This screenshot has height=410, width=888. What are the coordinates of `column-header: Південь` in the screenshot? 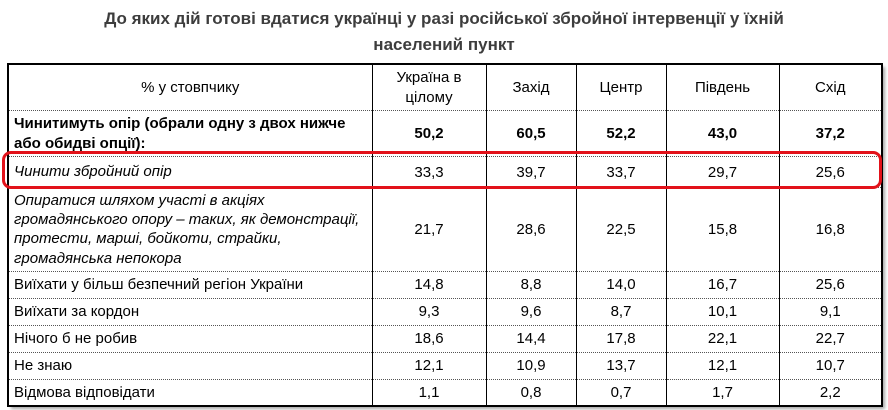 It's located at (722, 87).